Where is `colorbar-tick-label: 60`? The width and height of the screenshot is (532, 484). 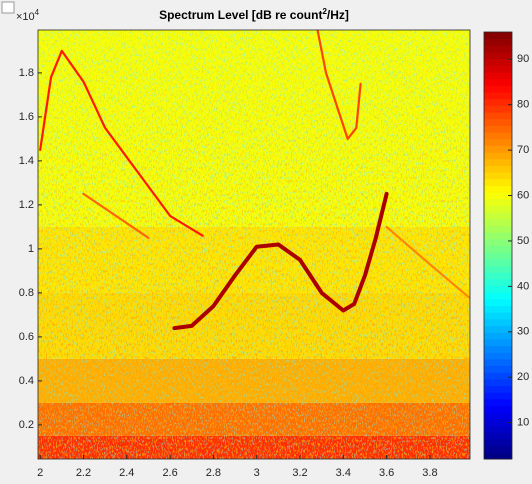
colorbar-tick-label: 60 is located at coordinates (523, 195).